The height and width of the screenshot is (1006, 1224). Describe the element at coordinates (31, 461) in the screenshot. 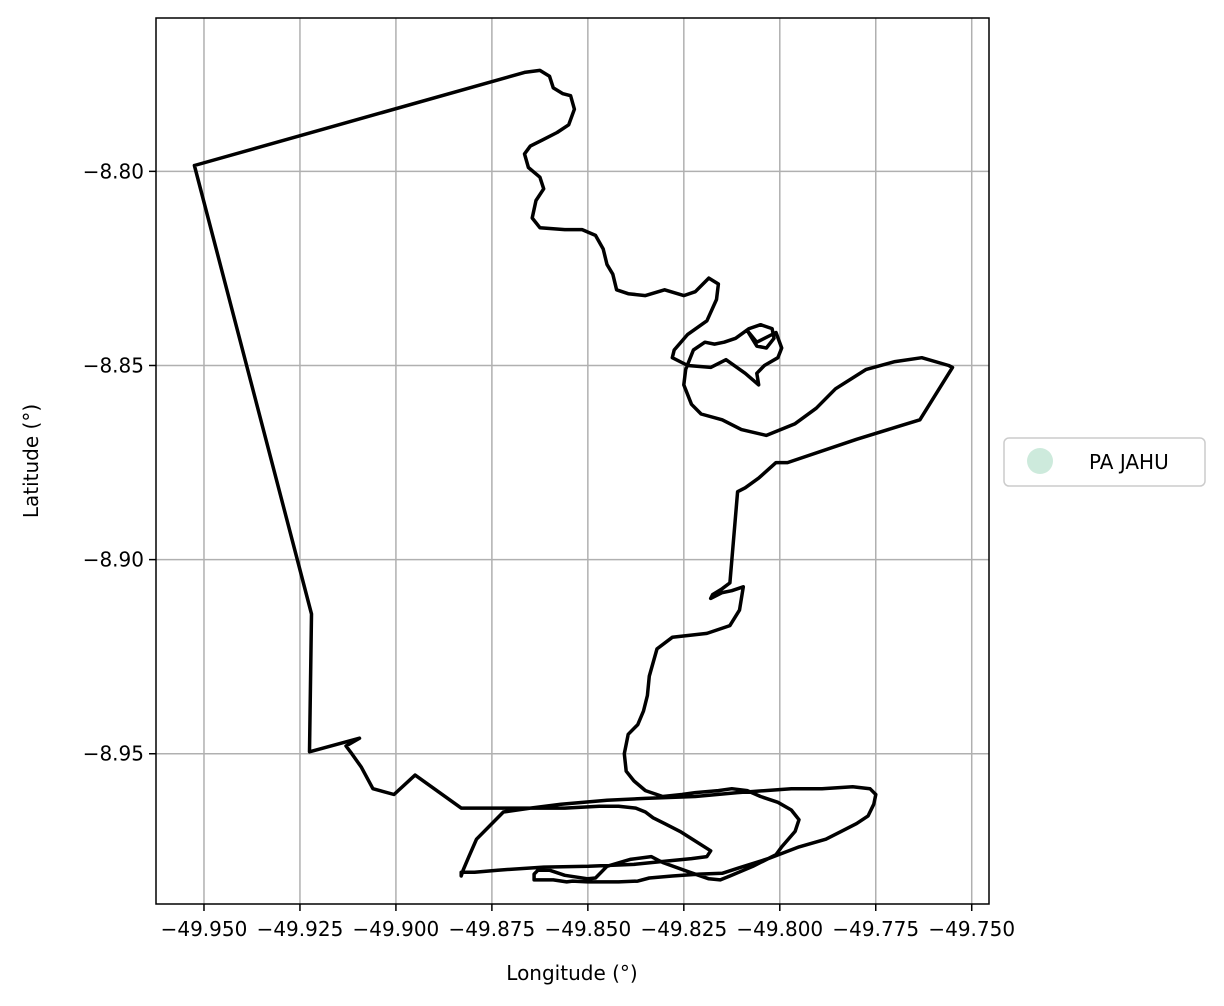

I see `y-axis-label: Latitude (°)` at that location.